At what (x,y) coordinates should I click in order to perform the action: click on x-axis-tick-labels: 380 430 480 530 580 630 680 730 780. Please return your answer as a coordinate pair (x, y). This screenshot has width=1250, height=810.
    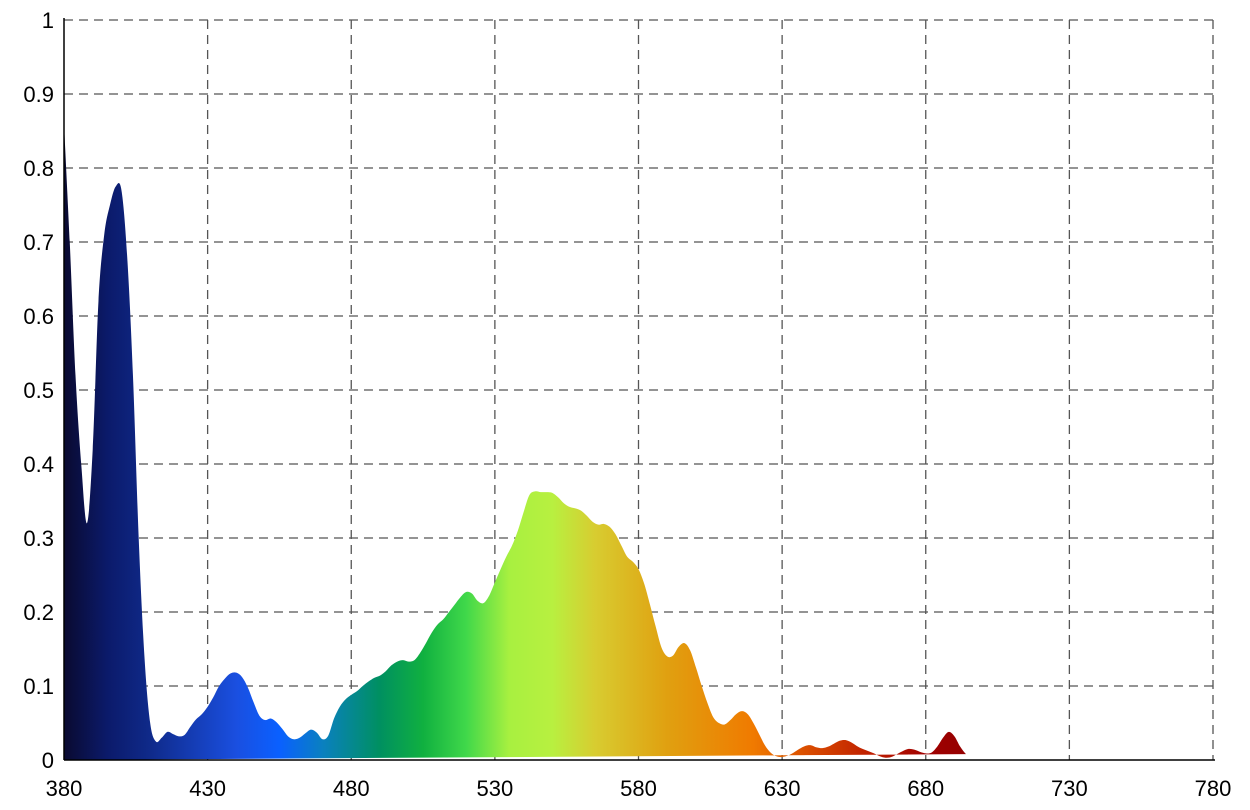
    Looking at the image, I should click on (639, 788).